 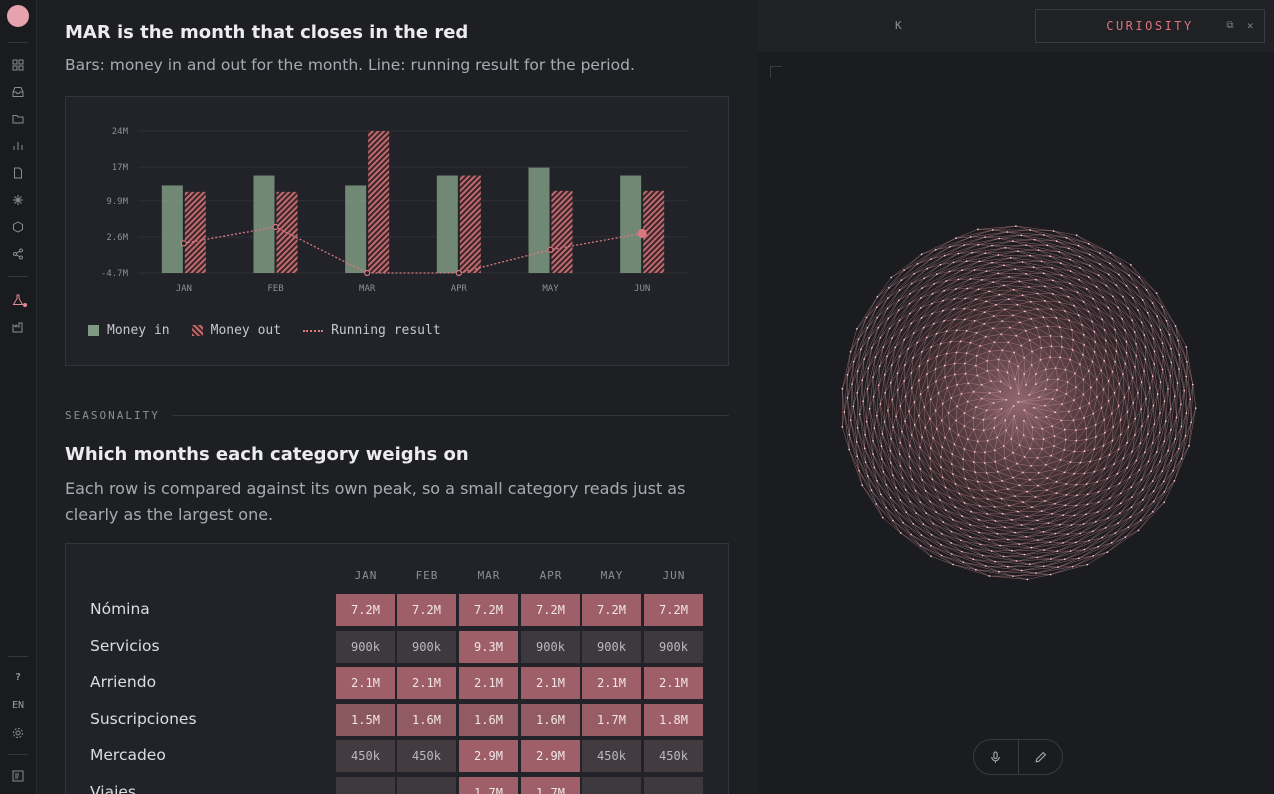 I want to click on legend-item-running: Running result, so click(x=372, y=330).